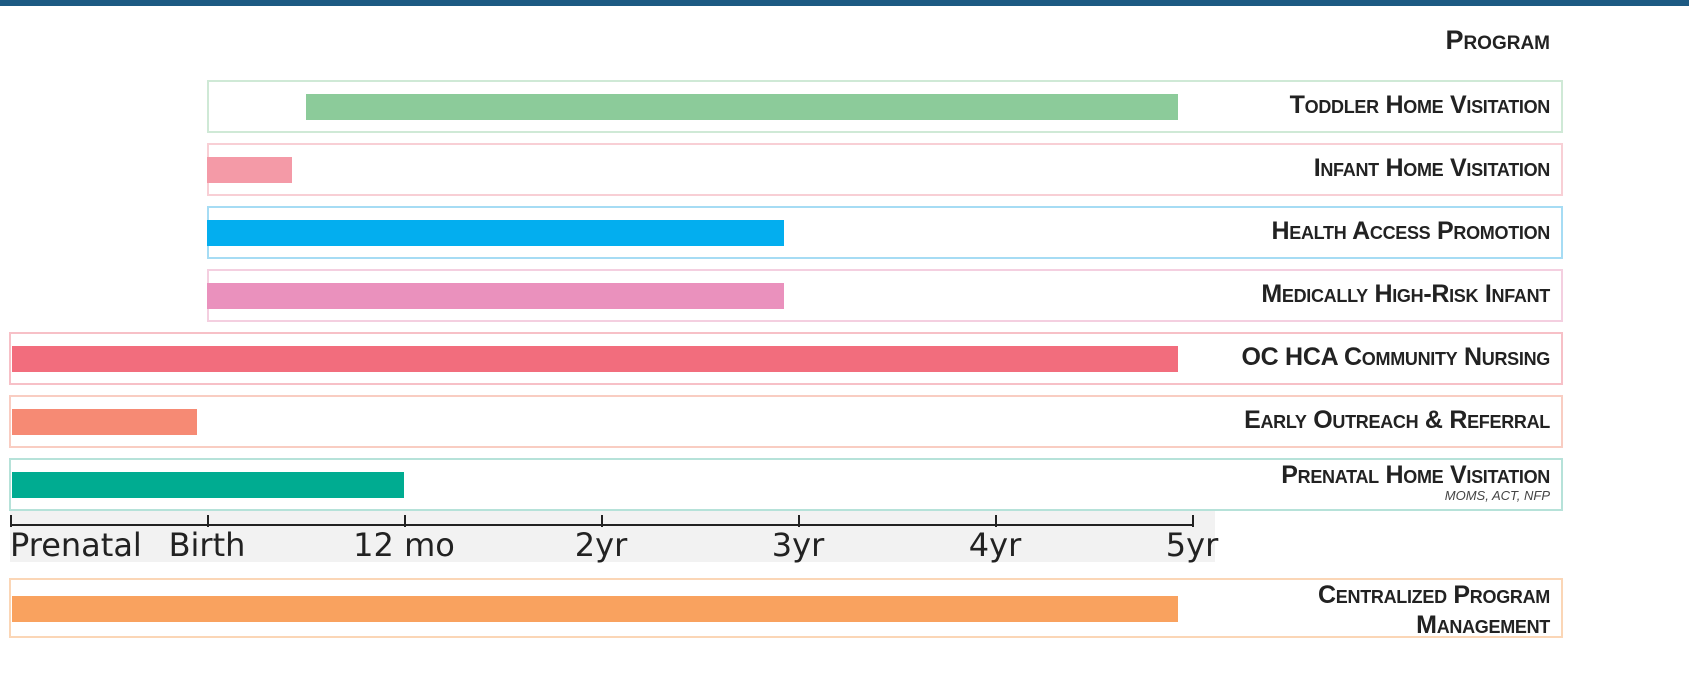 The height and width of the screenshot is (688, 1689). Describe the element at coordinates (799, 521) in the screenshot. I see `x-tick-3yr` at that location.